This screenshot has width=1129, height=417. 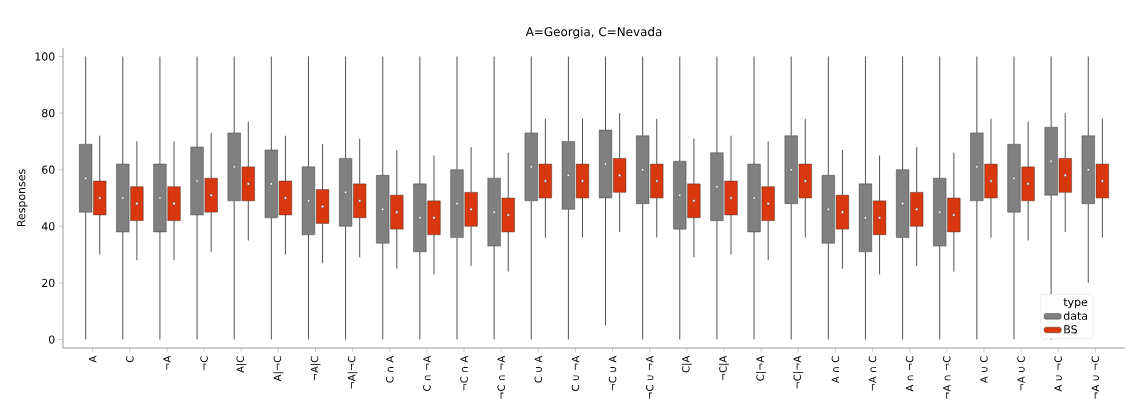 What do you see at coordinates (872, 373) in the screenshot?
I see `x-tick-label: ¬A ∩ C` at bounding box center [872, 373].